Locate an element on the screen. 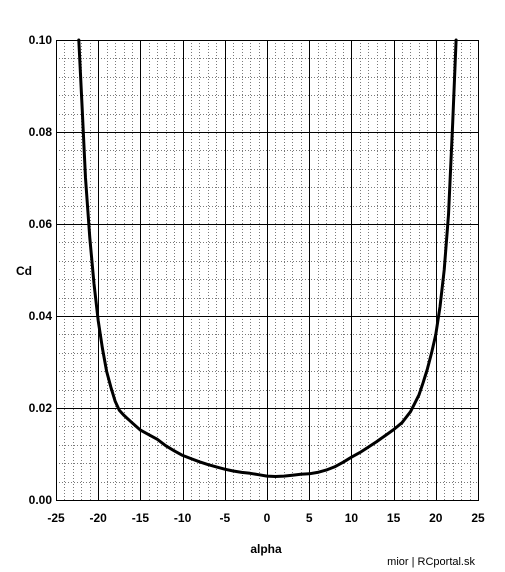 Image resolution: width=505 pixels, height=572 pixels. y-tick-labels: 0.00 0.02 0.04 0.06 0.08 0.10 is located at coordinates (41, 270).